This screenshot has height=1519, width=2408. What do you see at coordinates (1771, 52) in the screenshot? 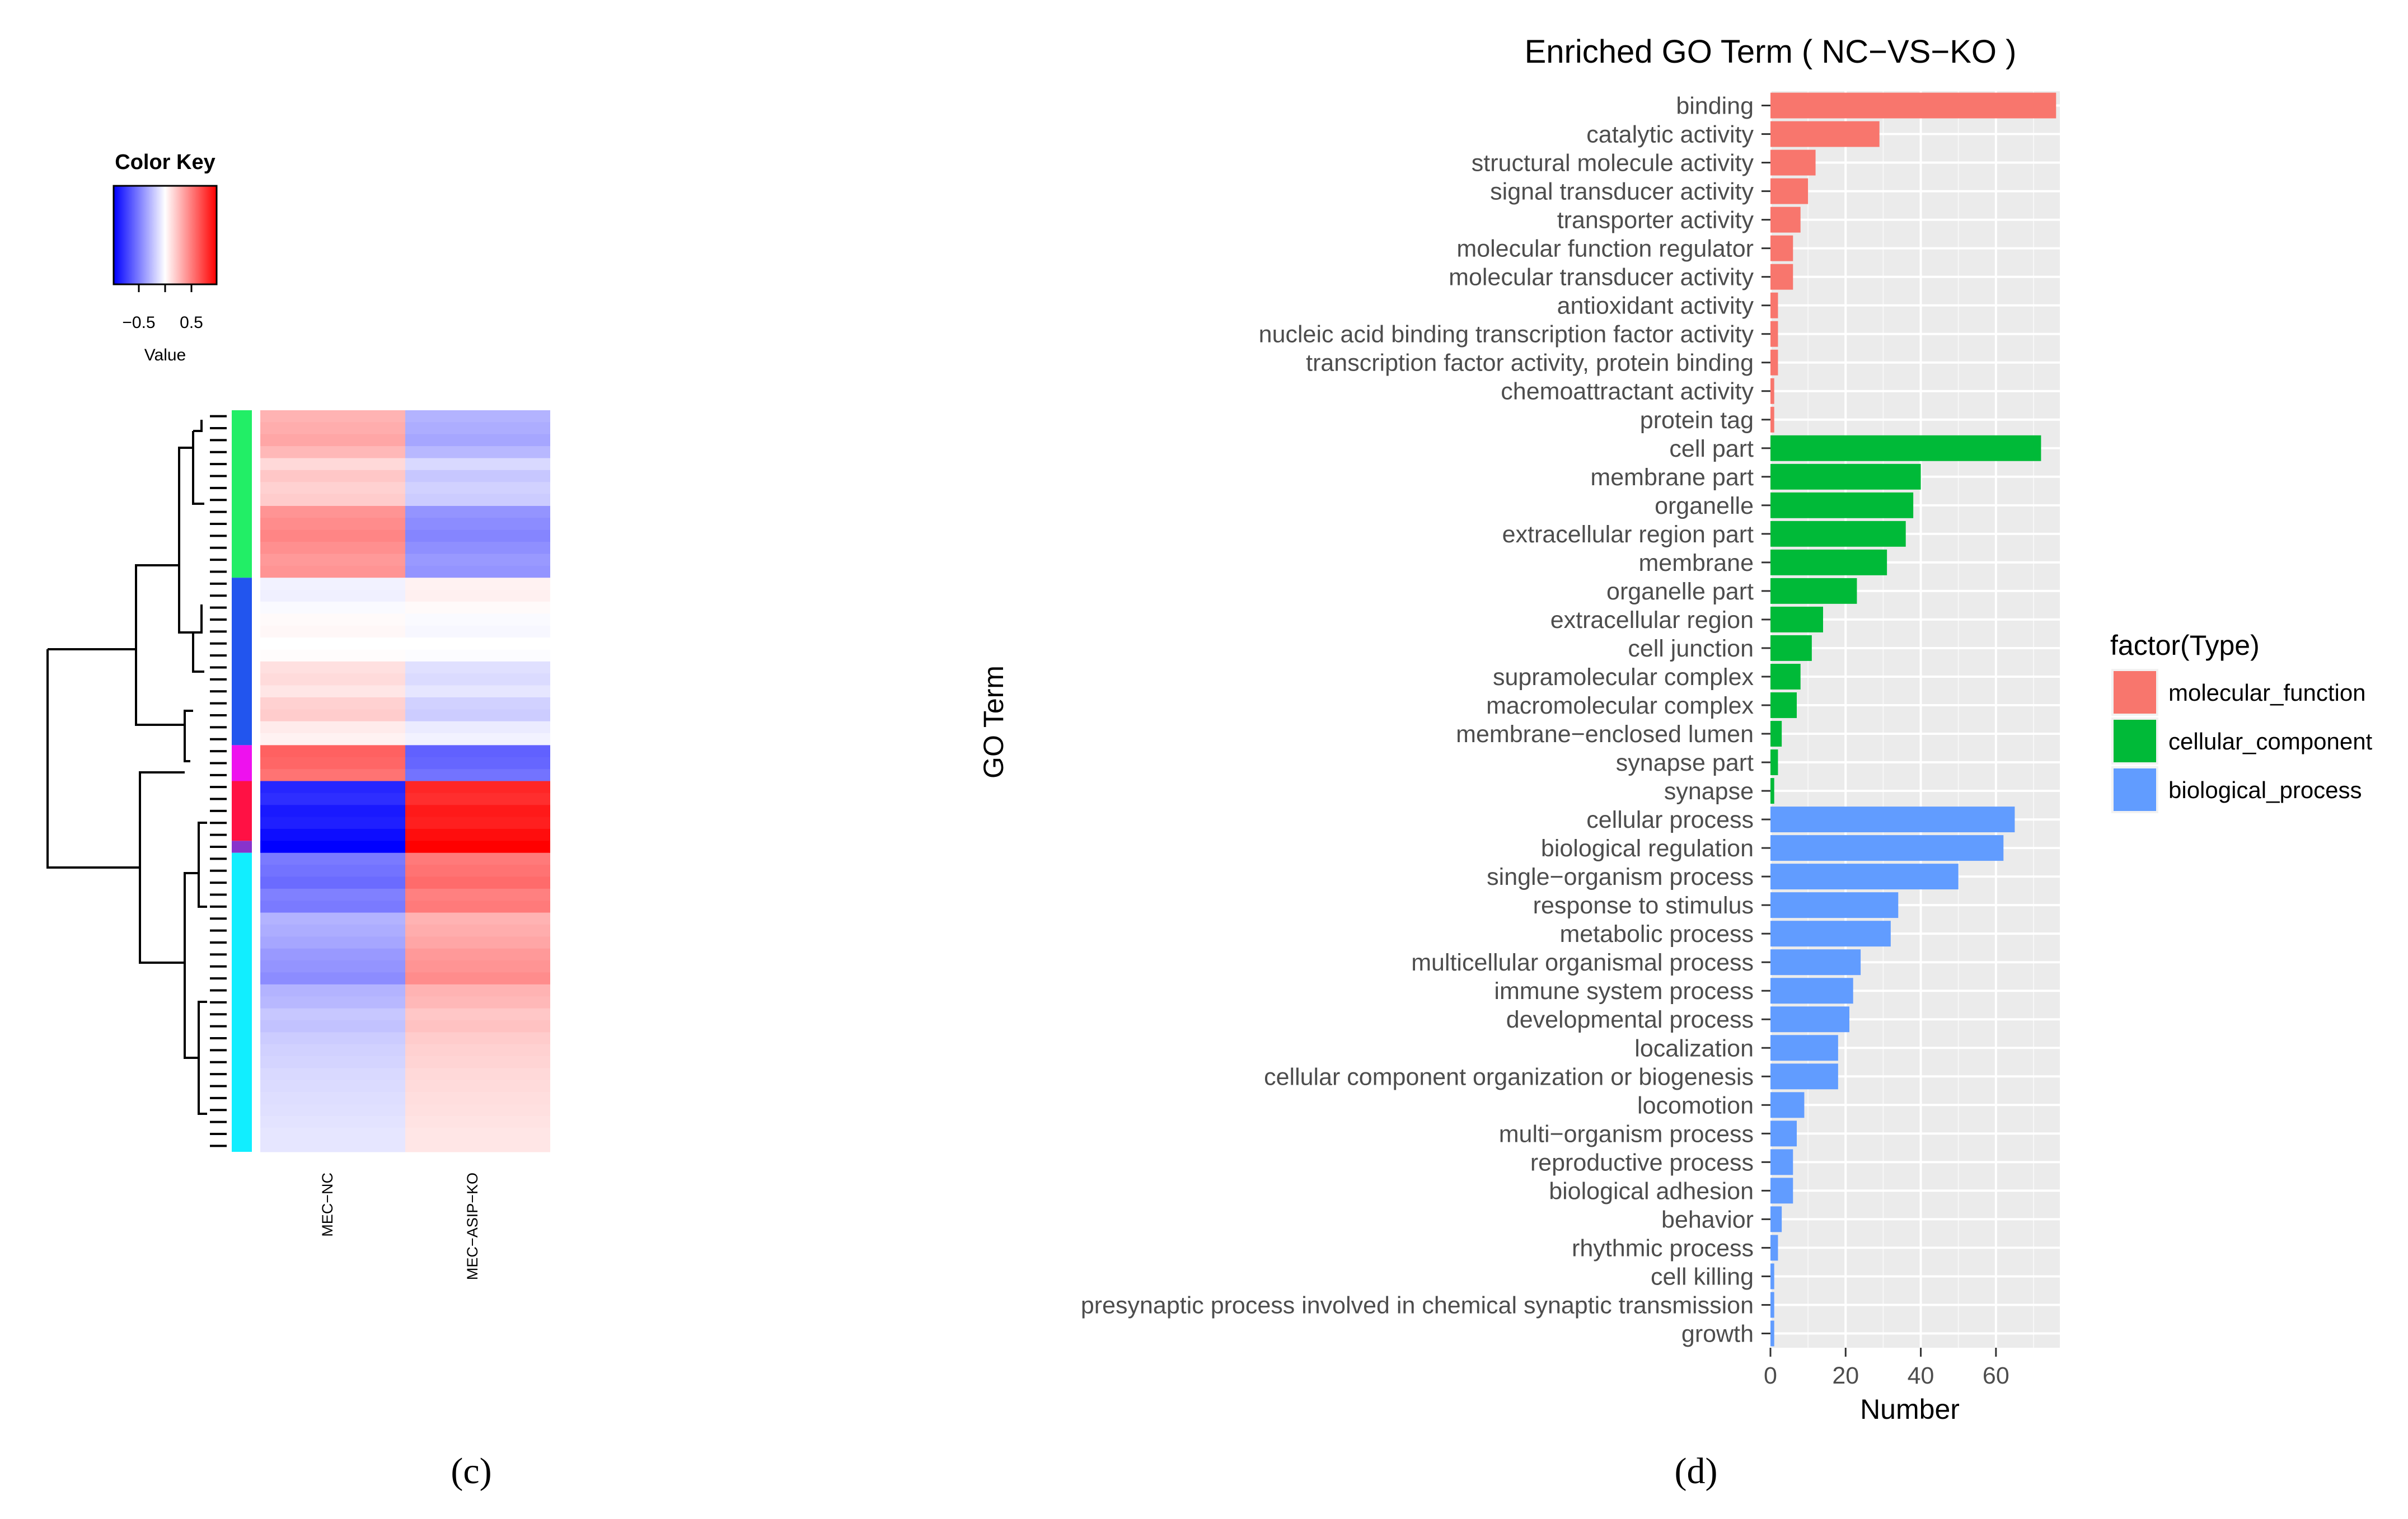
I see `chart-title: Enriched GO Term ( NC−VS−KO )` at bounding box center [1771, 52].